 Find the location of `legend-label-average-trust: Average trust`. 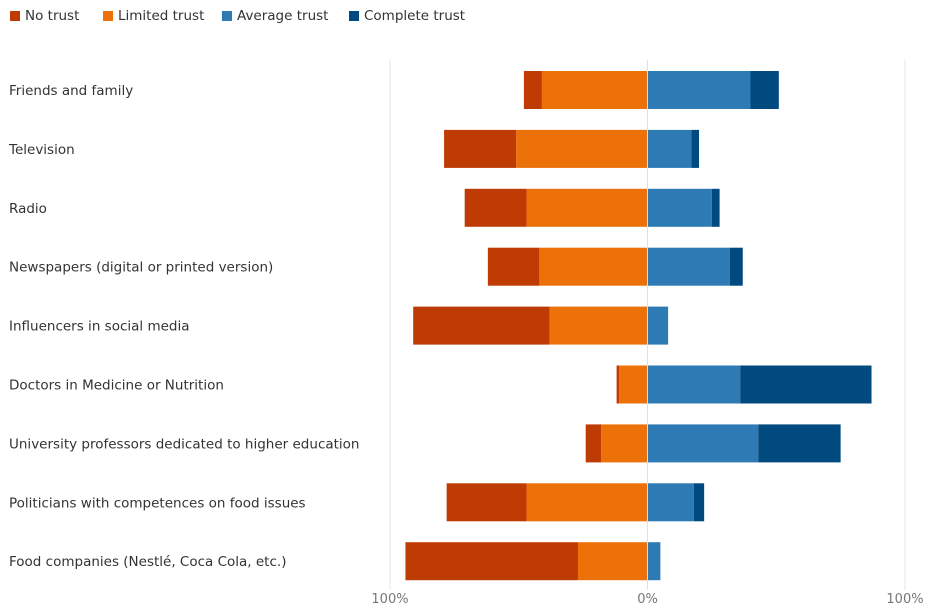

legend-label-average-trust: Average trust is located at coordinates (282, 16).